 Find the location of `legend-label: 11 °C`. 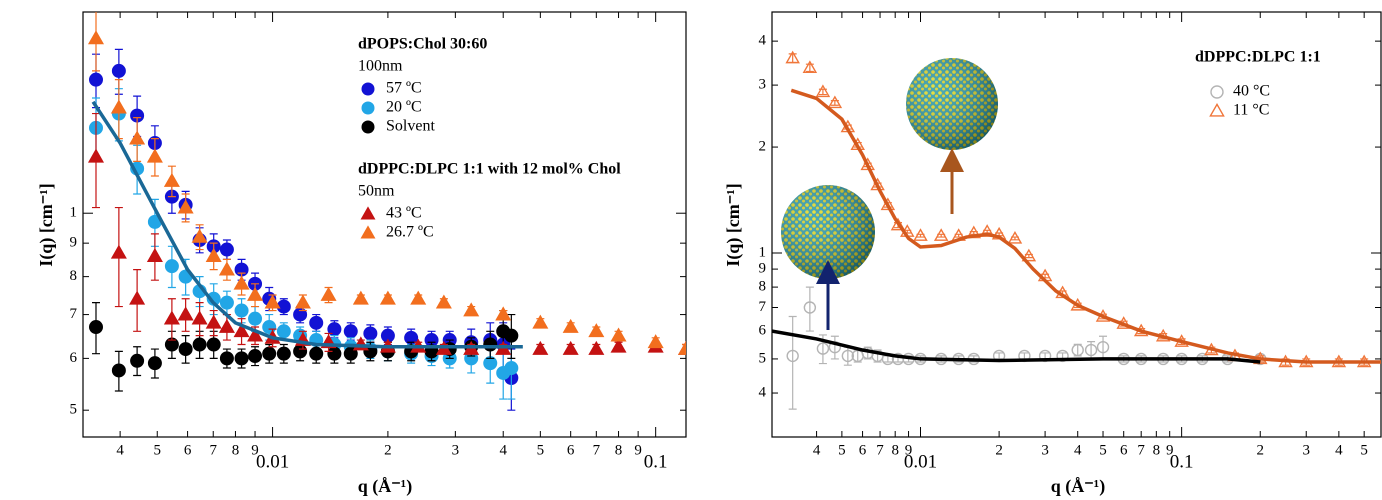

legend-label: 11 °C is located at coordinates (1251, 110).